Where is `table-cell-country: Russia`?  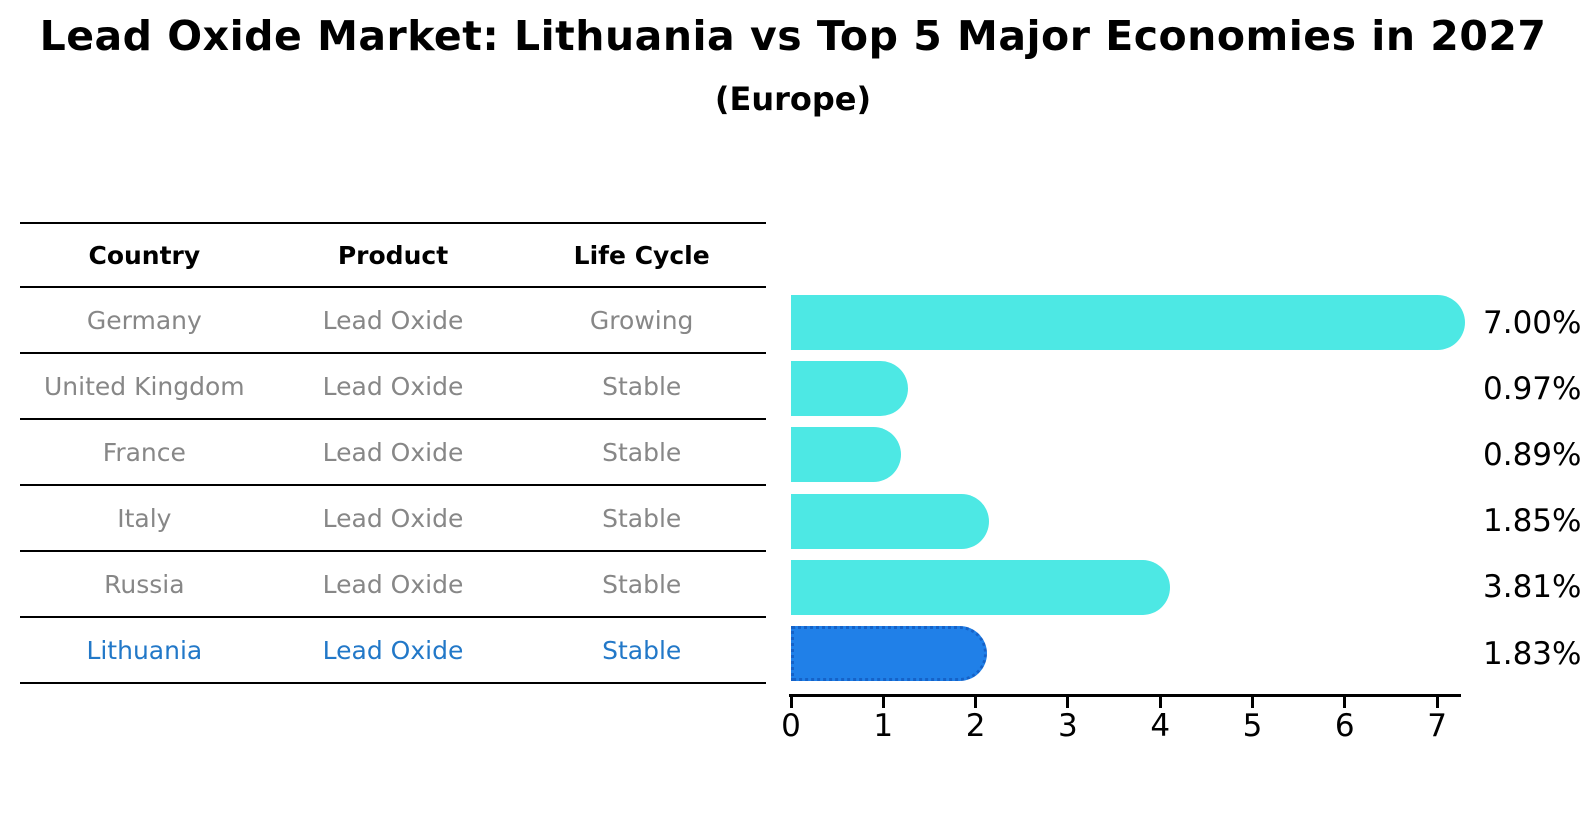 table-cell-country: Russia is located at coordinates (144, 584).